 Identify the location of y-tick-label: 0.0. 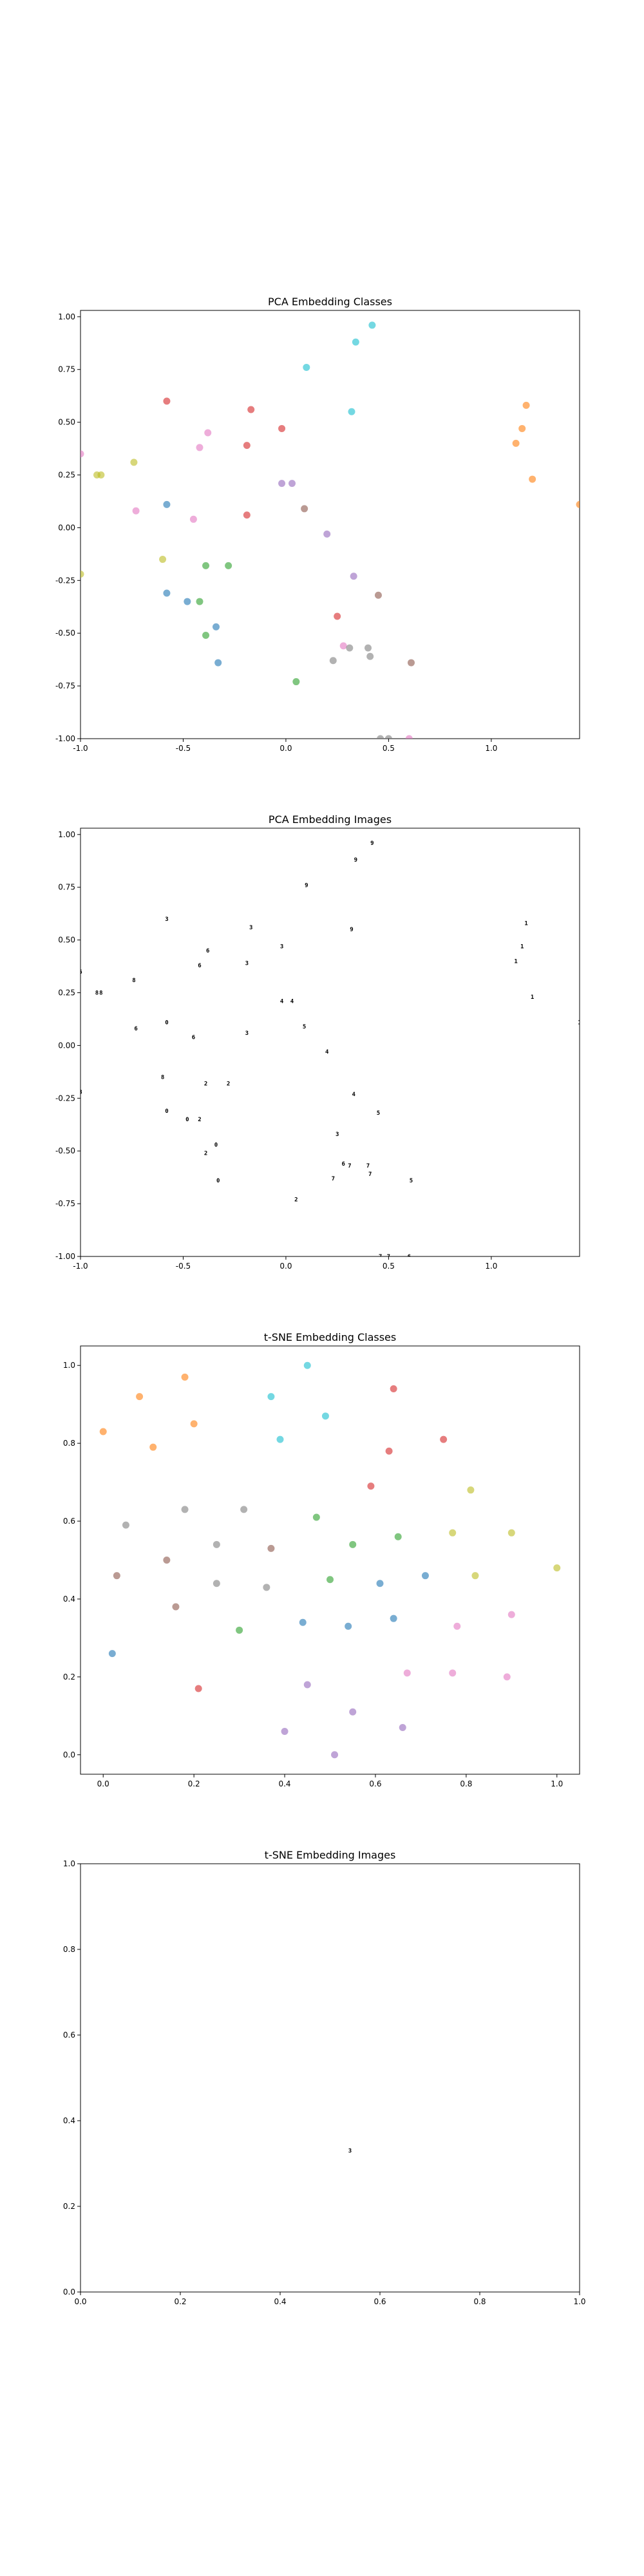
(69, 2292).